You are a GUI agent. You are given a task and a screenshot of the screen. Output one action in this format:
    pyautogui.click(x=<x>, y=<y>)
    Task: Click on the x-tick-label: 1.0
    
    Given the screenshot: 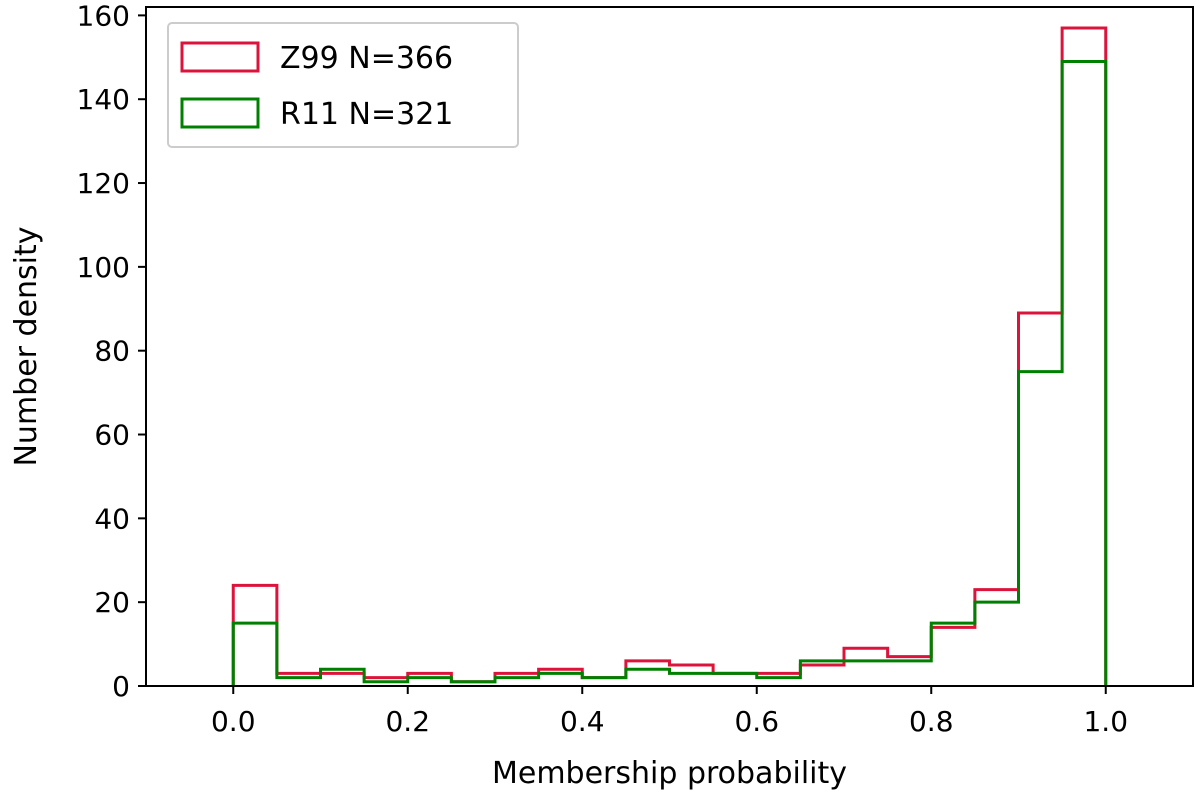 What is the action you would take?
    pyautogui.click(x=1105, y=721)
    